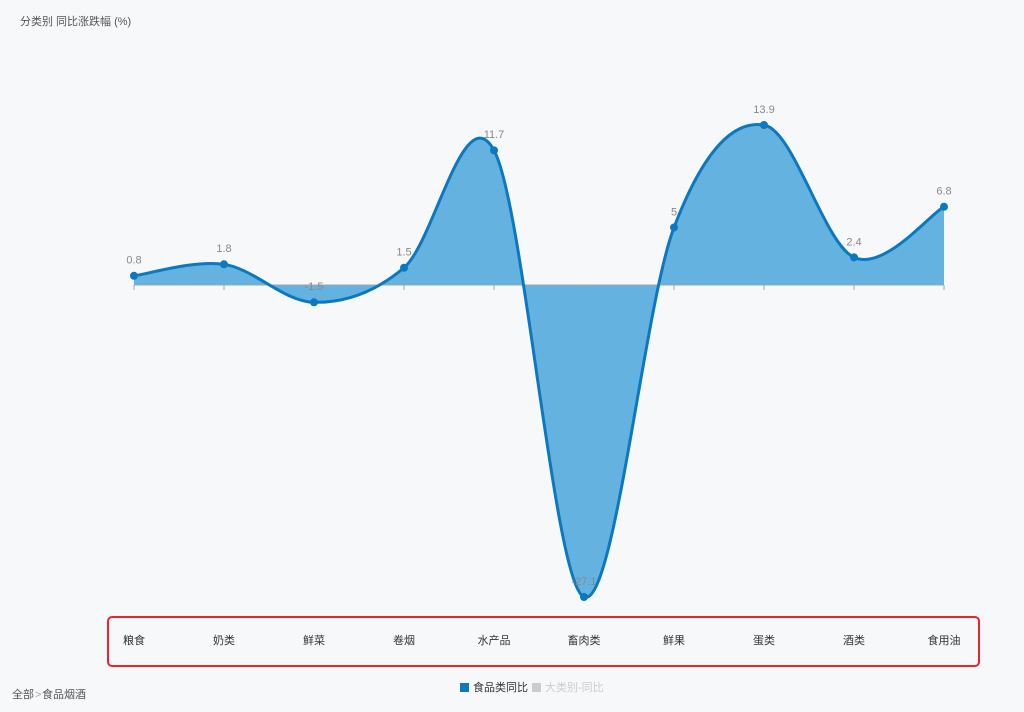  What do you see at coordinates (223, 249) in the screenshot?
I see `data-label: 1.8` at bounding box center [223, 249].